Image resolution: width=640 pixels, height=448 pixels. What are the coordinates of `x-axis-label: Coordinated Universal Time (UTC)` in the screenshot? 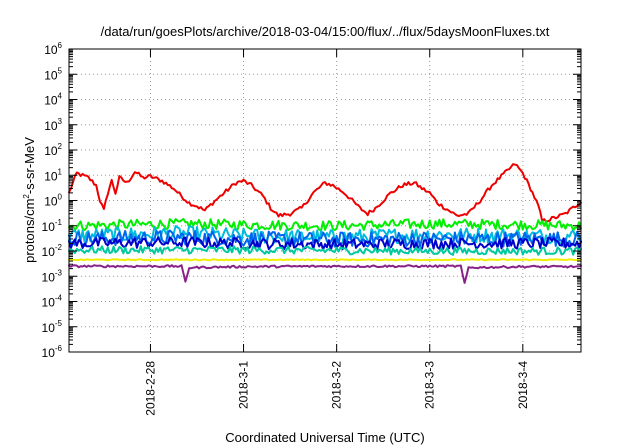 It's located at (324, 437).